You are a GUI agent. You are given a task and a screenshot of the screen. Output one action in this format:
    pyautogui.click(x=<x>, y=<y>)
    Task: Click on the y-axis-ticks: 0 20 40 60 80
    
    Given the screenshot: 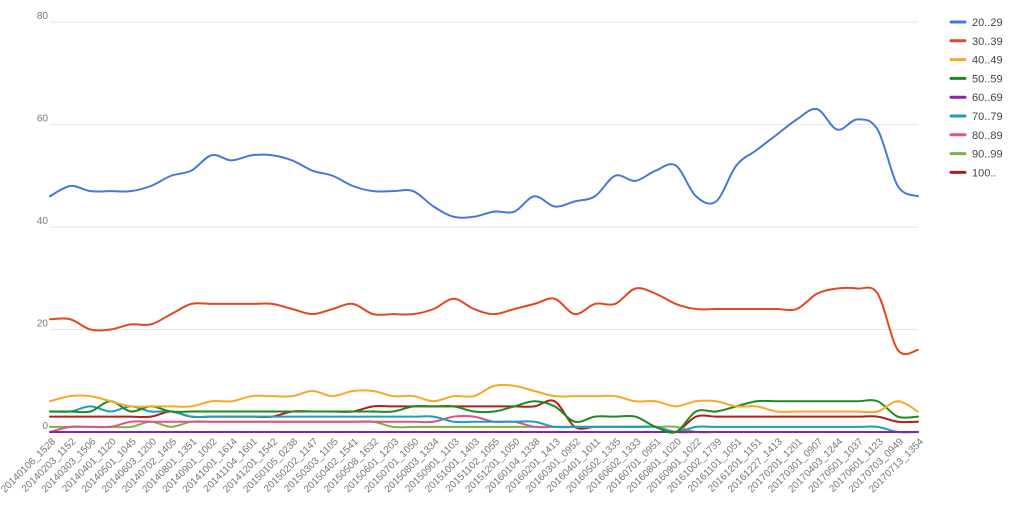 What is the action you would take?
    pyautogui.click(x=43, y=221)
    